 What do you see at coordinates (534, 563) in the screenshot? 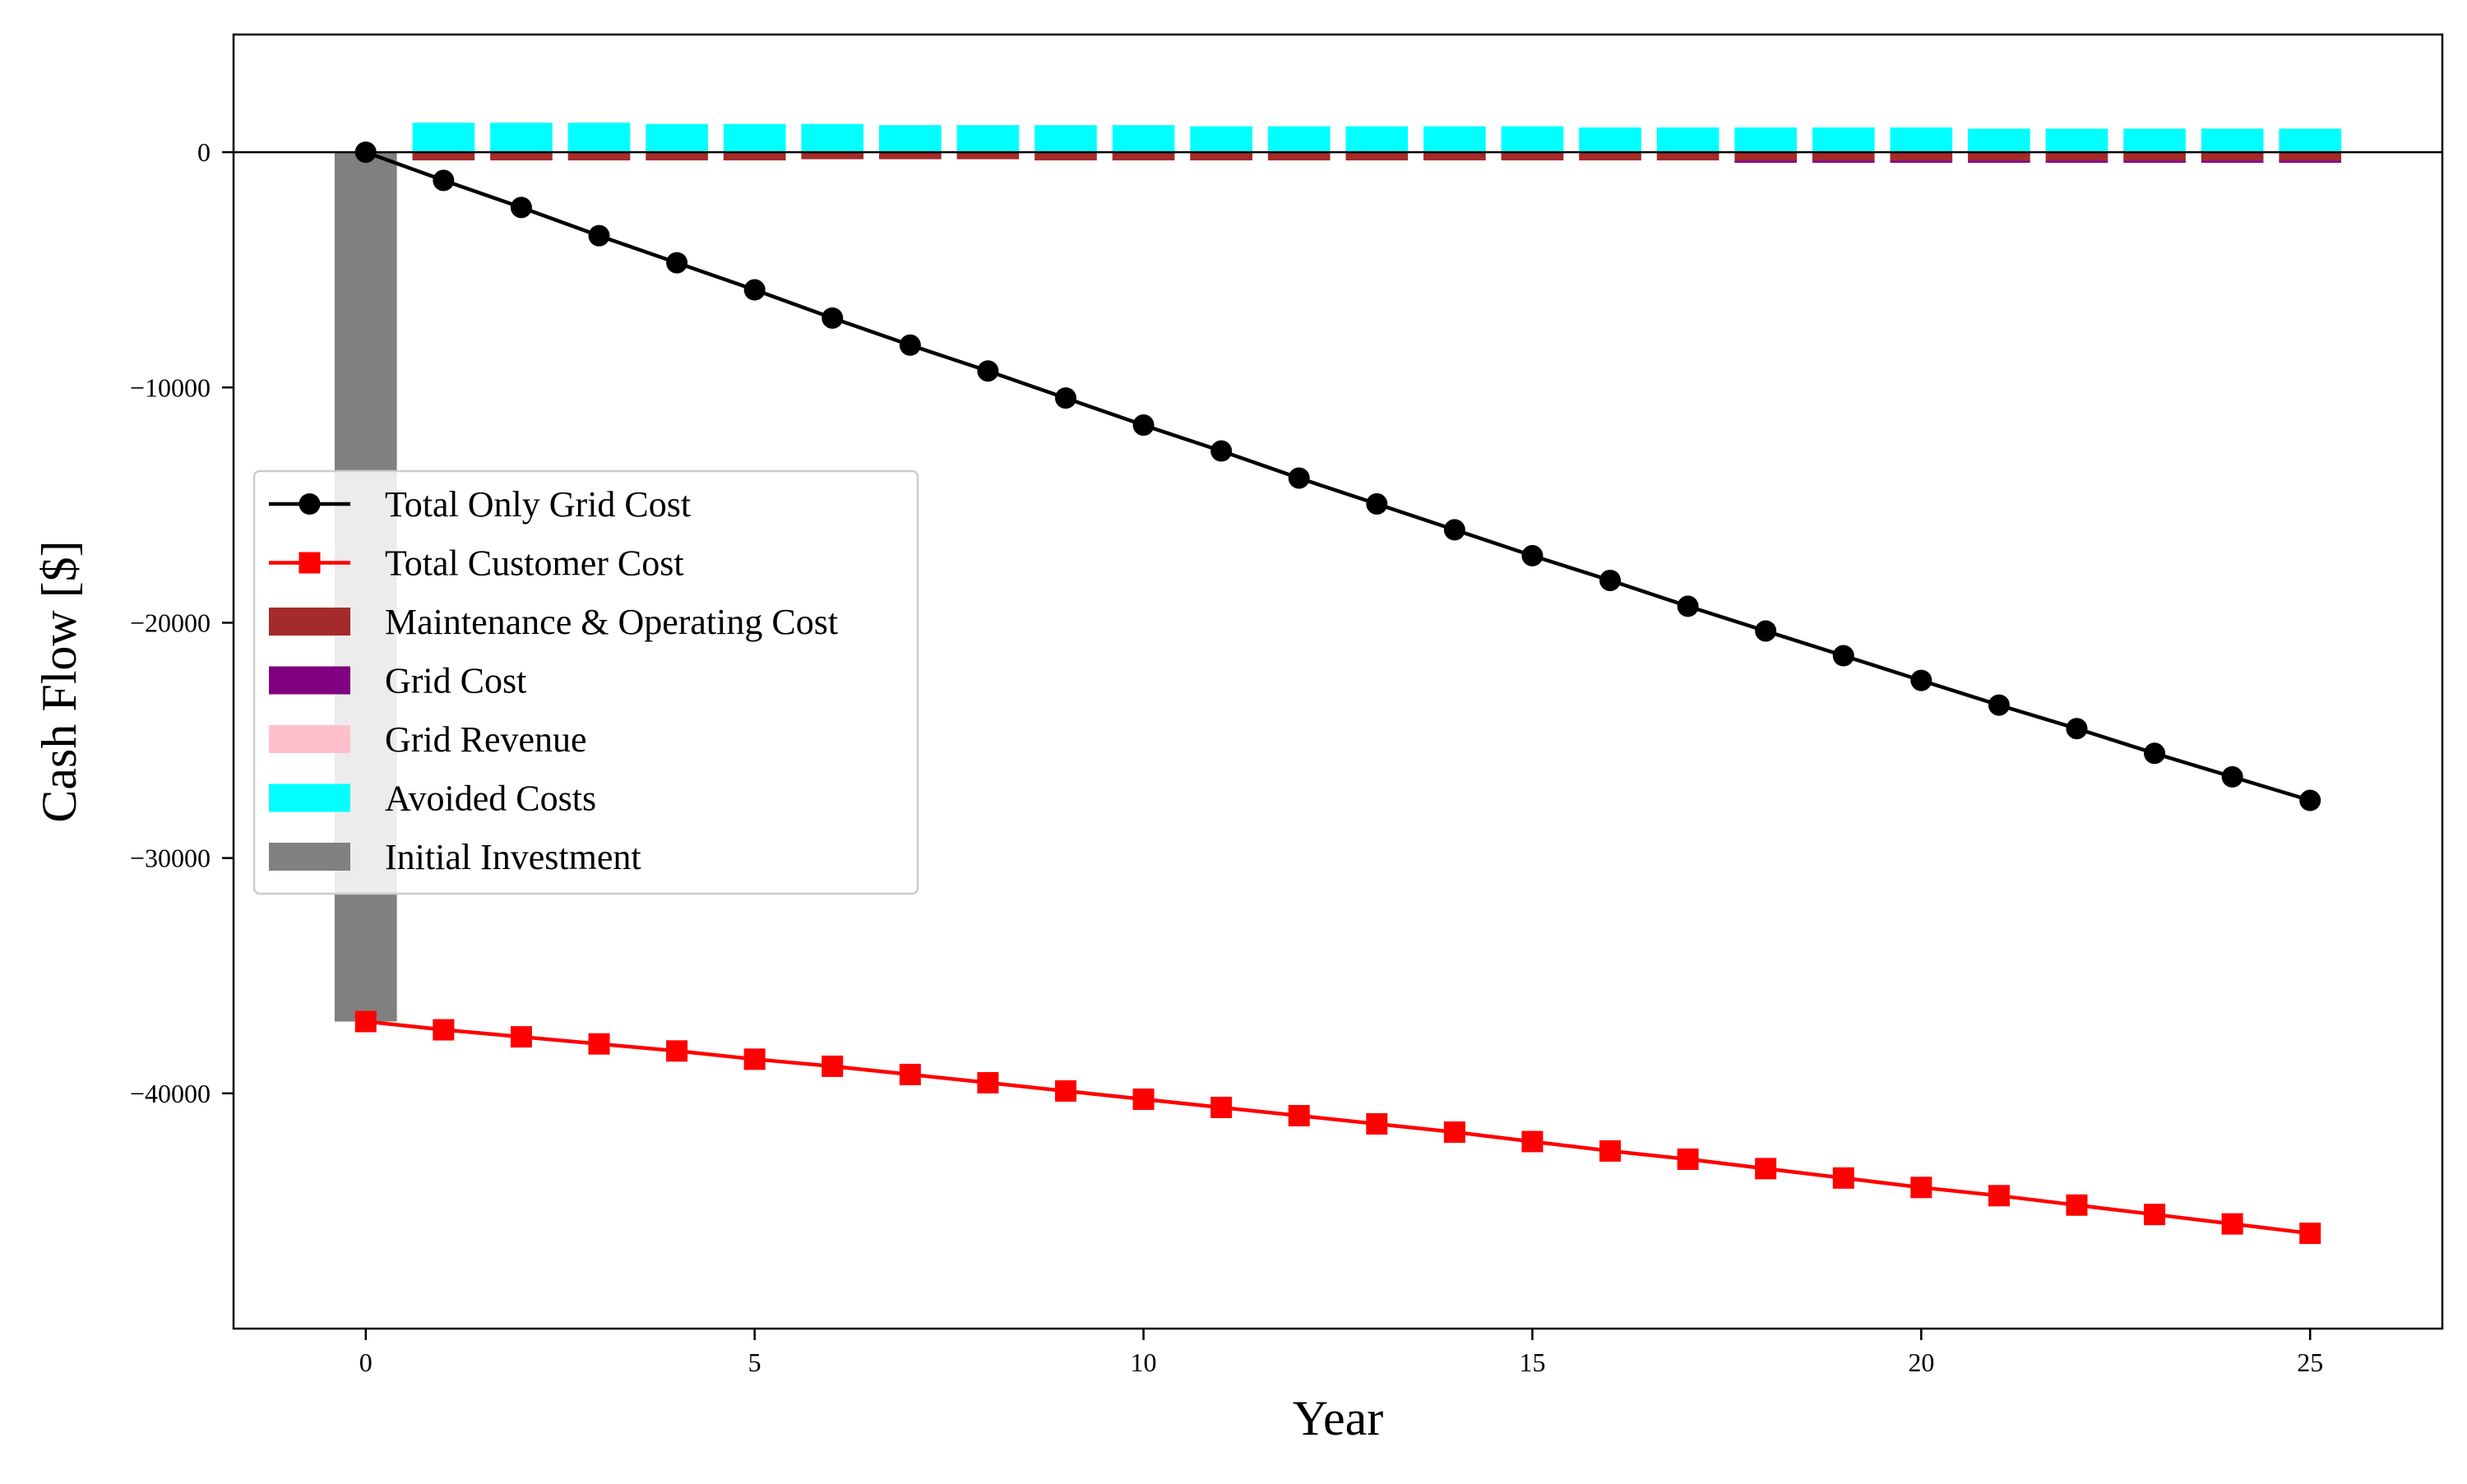
I see `total-customer-cost-legend-label: Total Customer Cost` at bounding box center [534, 563].